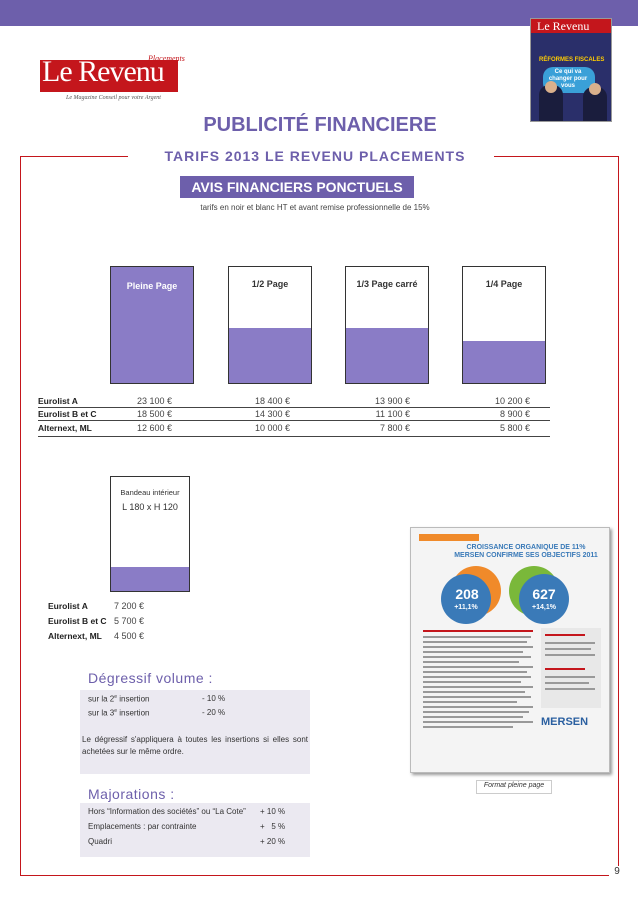 Image resolution: width=638 pixels, height=903 pixels. I want to click on logo-placements: Placements, so click(166, 58).